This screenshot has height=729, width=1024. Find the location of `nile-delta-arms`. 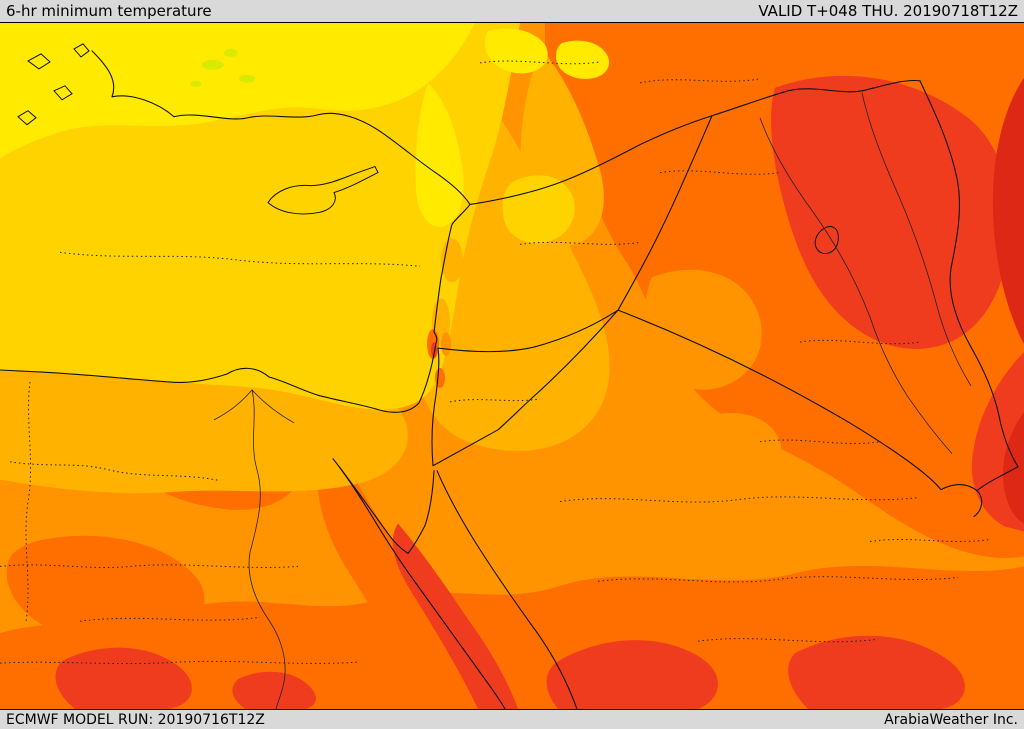

nile-delta-arms is located at coordinates (254, 406).